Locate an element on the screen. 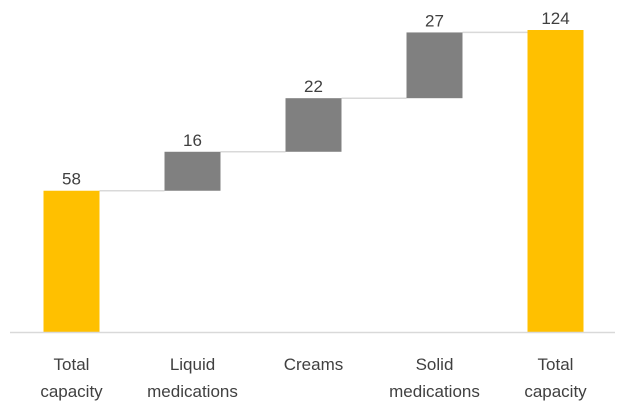 Image resolution: width=625 pixels, height=407 pixels. x-tick-label: Liquid medications is located at coordinates (192, 378).